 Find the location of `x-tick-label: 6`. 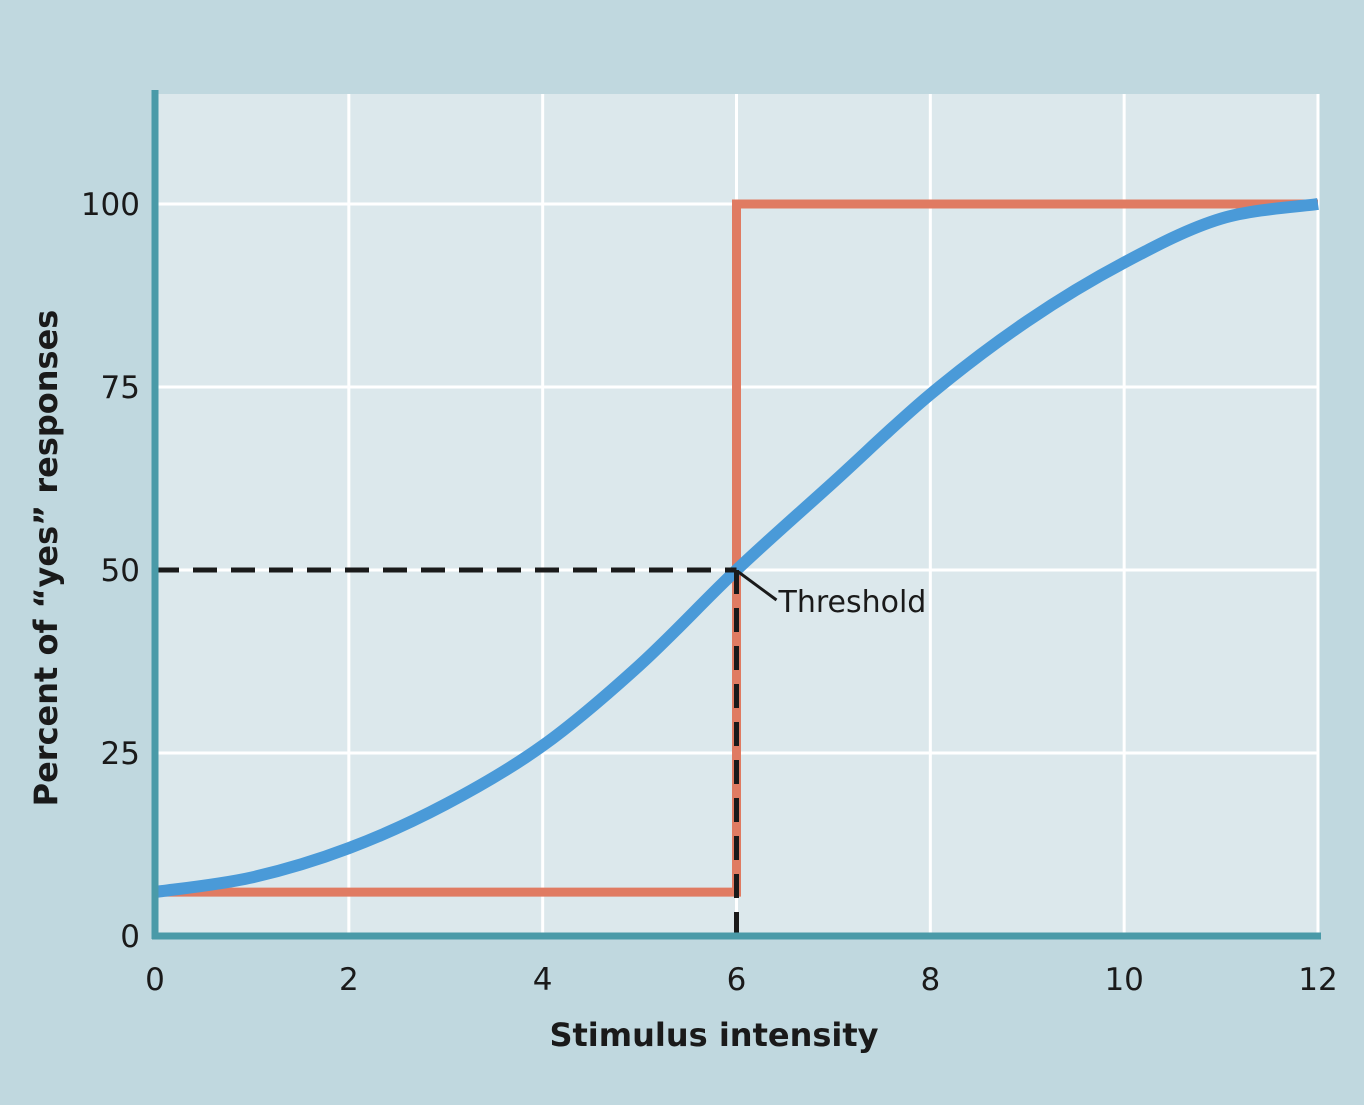

x-tick-label: 6 is located at coordinates (737, 980).